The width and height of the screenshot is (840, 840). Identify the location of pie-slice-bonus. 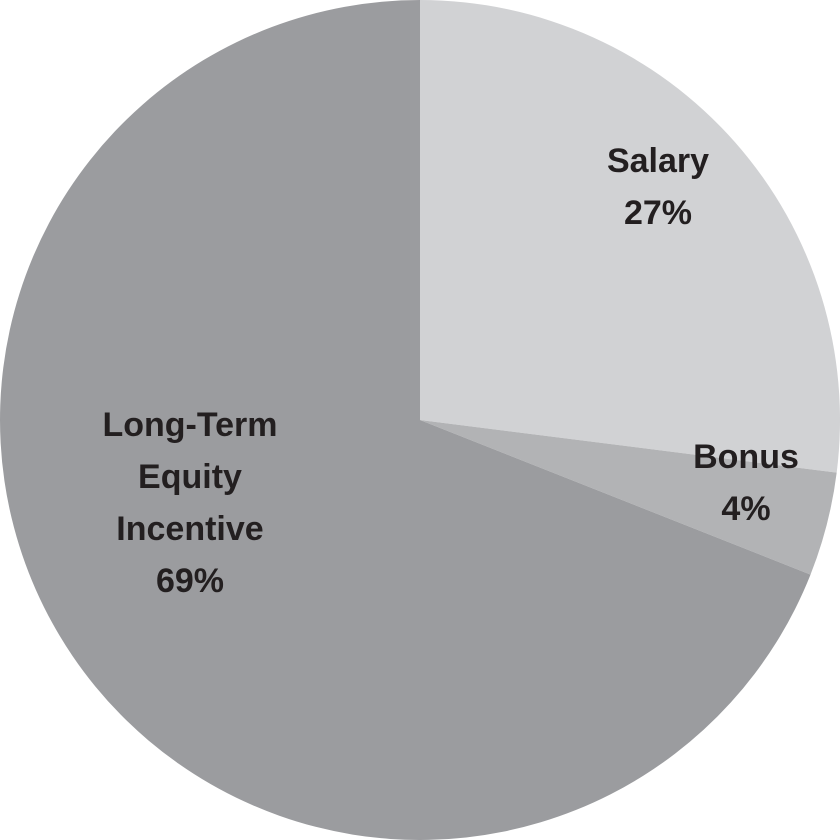
(628, 497).